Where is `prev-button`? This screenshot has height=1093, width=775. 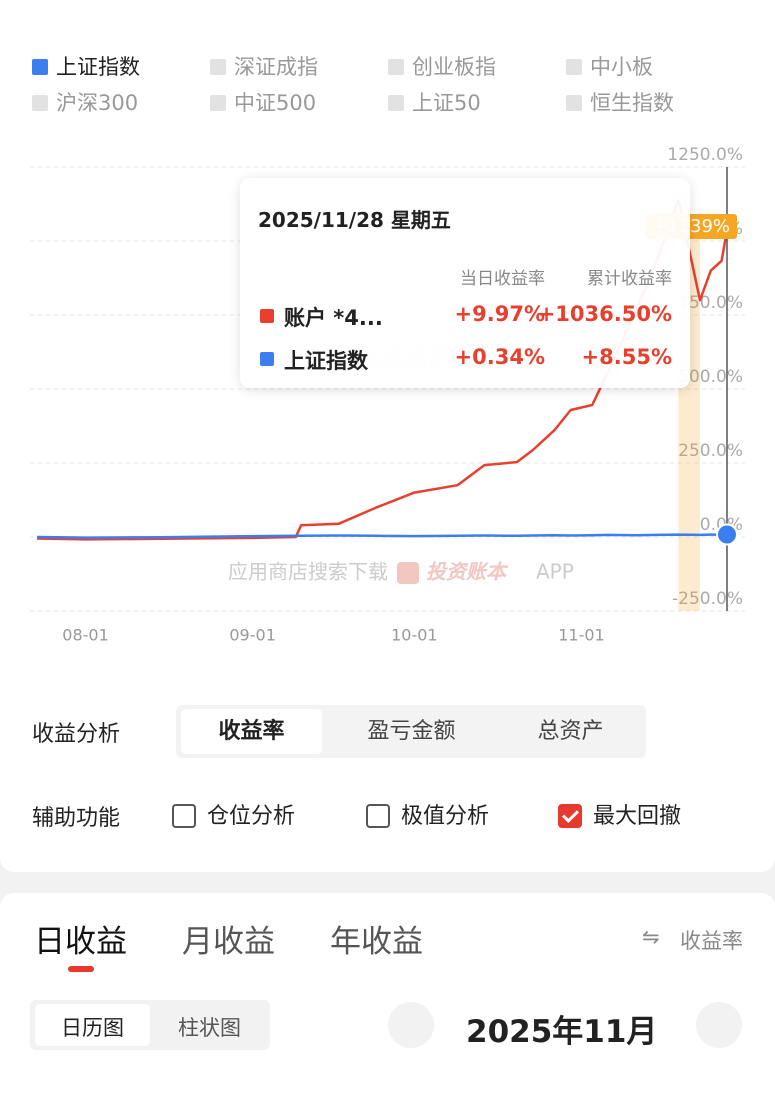
prev-button is located at coordinates (411, 1025).